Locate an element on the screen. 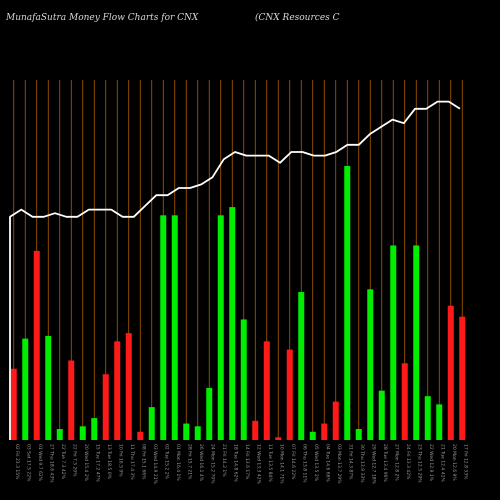 The image size is (500, 500). x-tick-label: 22 Wed 12.9 1% is located at coordinates (431, 463).